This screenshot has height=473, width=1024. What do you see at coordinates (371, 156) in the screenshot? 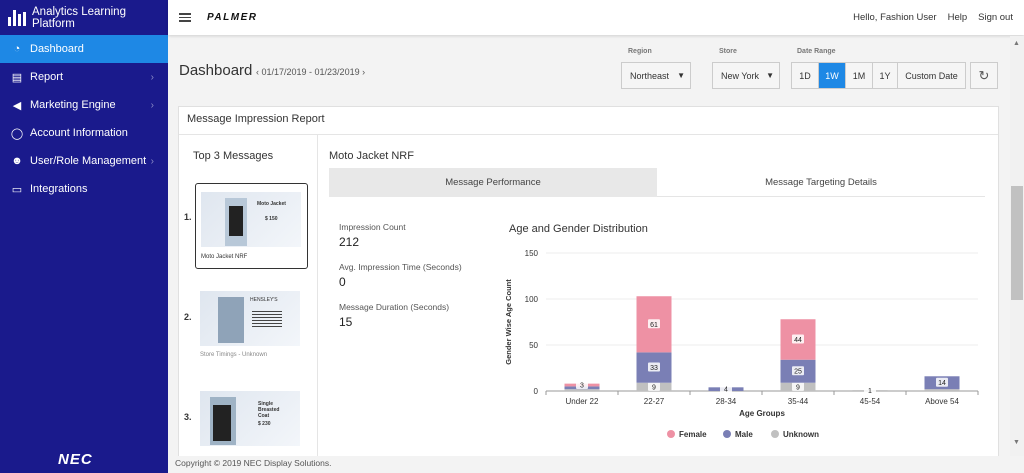
I see `selected-message-title: Moto Jacket NRF` at bounding box center [371, 156].